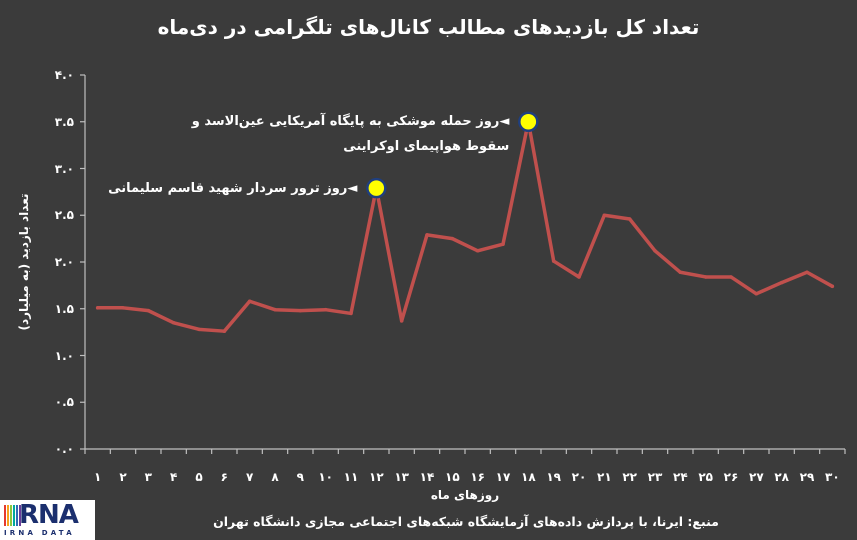 The height and width of the screenshot is (540, 857). I want to click on x-tick-label: ۲۲, so click(629, 477).